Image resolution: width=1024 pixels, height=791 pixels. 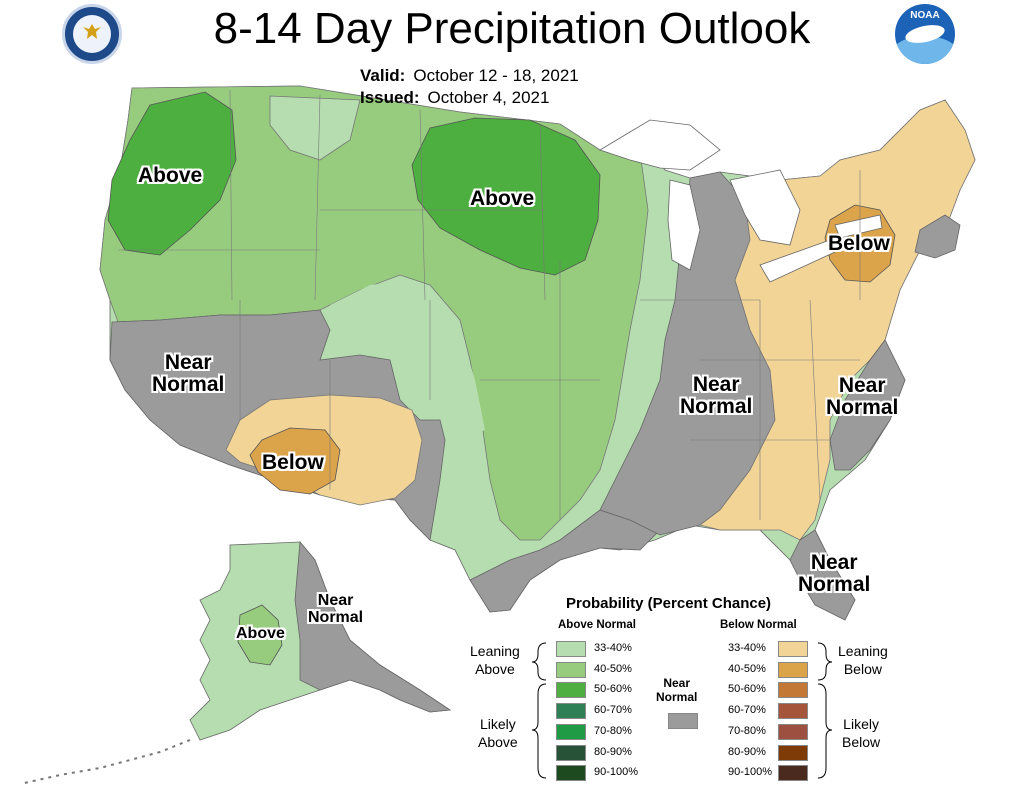 What do you see at coordinates (613, 689) in the screenshot?
I see `legend-above-range-label: 50-60%` at bounding box center [613, 689].